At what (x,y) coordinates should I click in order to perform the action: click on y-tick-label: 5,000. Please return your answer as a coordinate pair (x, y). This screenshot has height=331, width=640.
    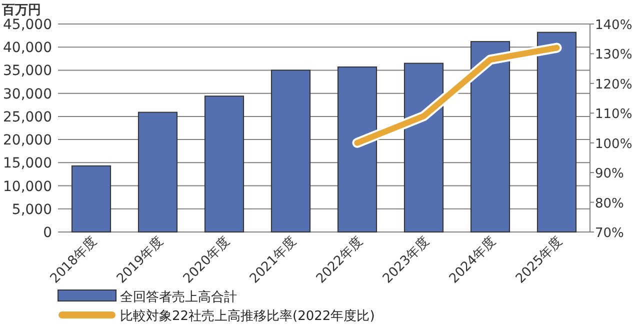
    Looking at the image, I should click on (32, 210).